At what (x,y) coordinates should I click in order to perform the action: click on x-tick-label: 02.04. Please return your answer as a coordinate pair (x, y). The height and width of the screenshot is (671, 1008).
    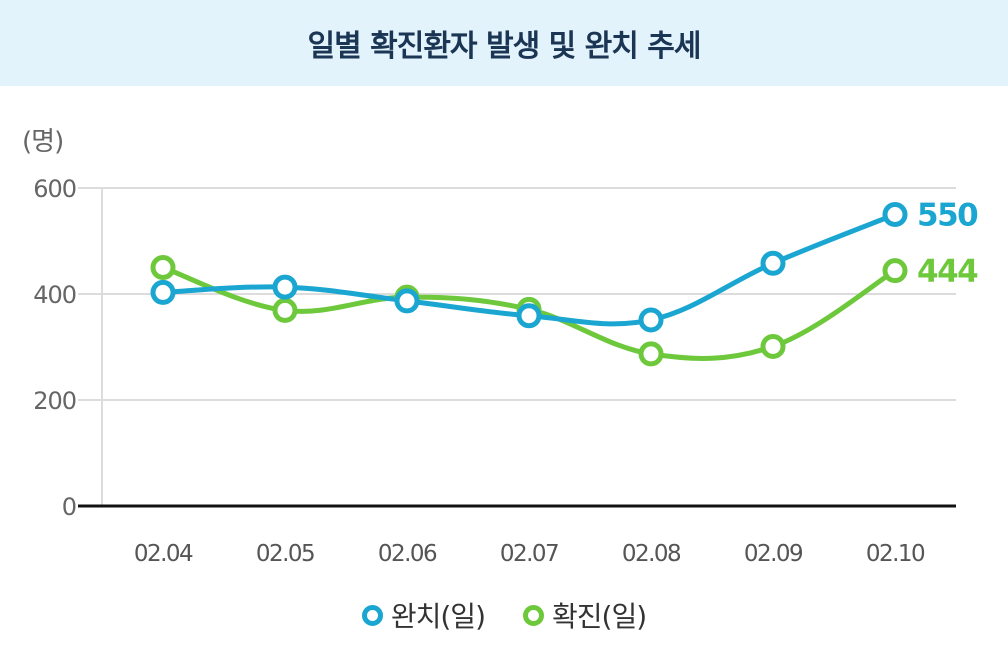
    Looking at the image, I should click on (163, 554).